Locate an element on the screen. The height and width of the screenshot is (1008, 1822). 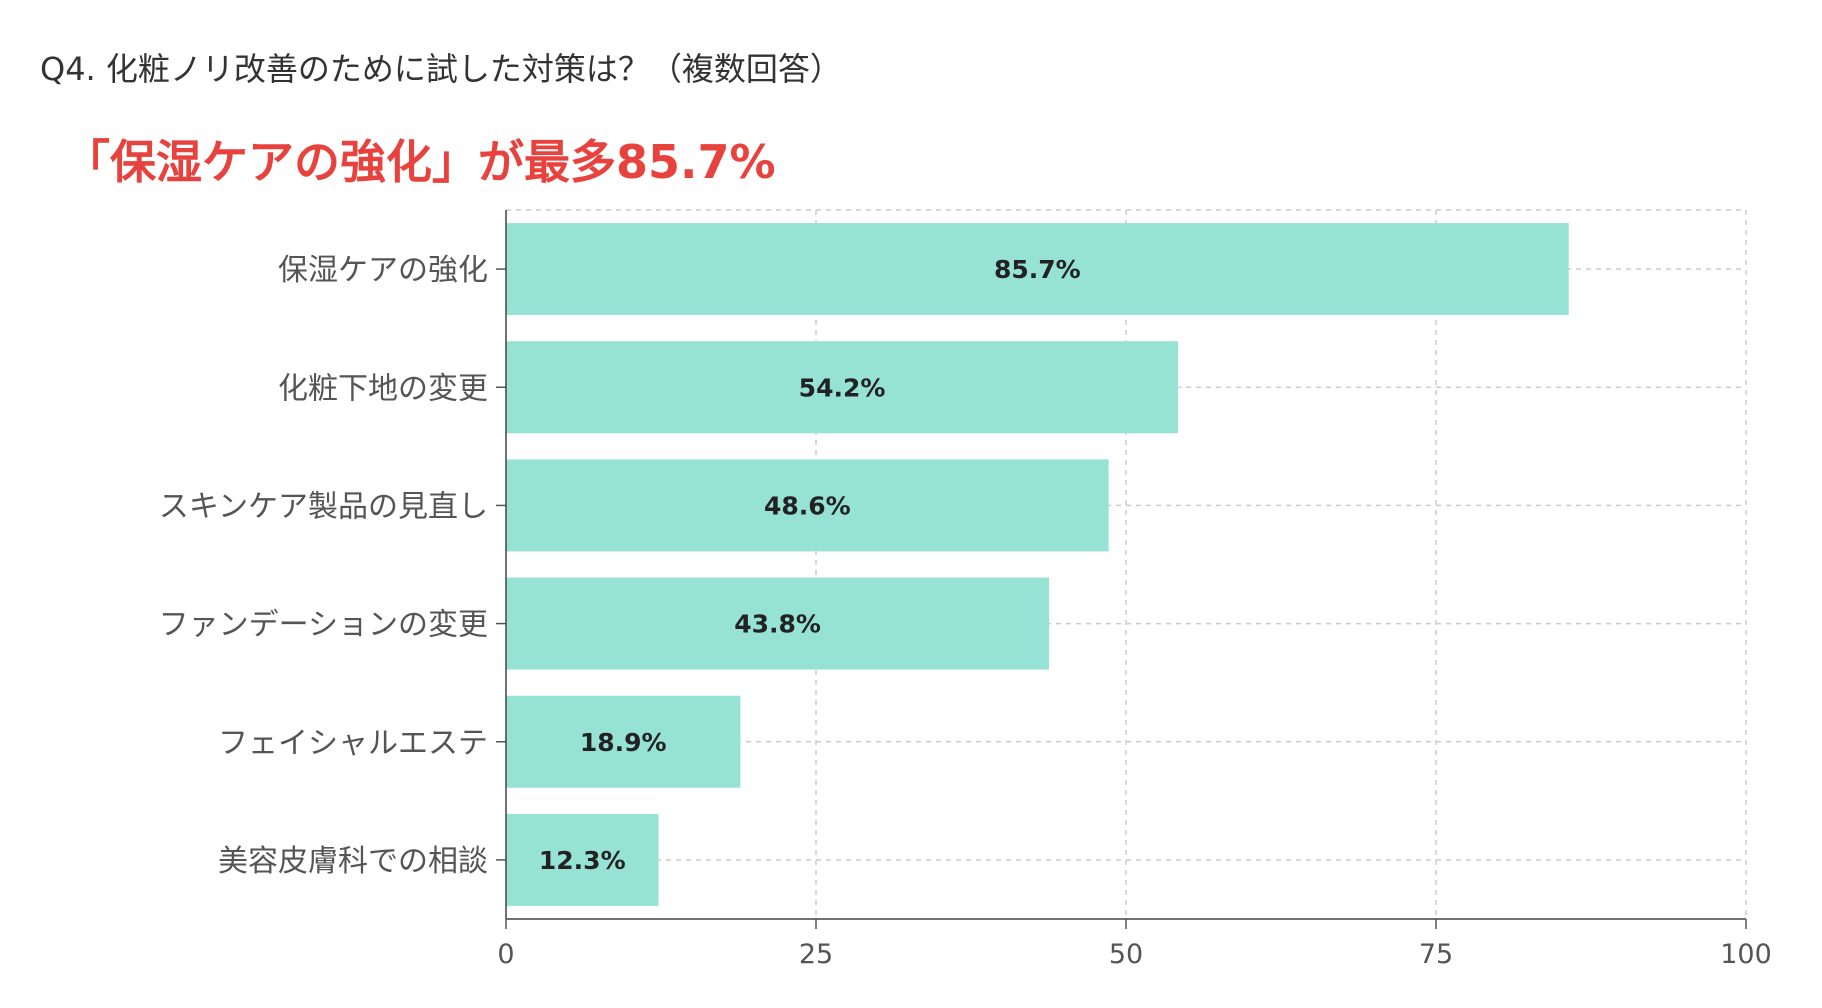
bar-value-label: 48.6% is located at coordinates (807, 505).